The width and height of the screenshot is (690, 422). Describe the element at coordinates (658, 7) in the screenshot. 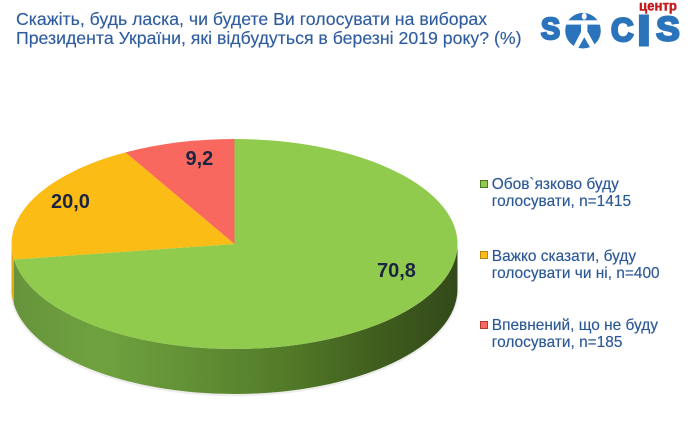

I see `svg-text: центр` at that location.